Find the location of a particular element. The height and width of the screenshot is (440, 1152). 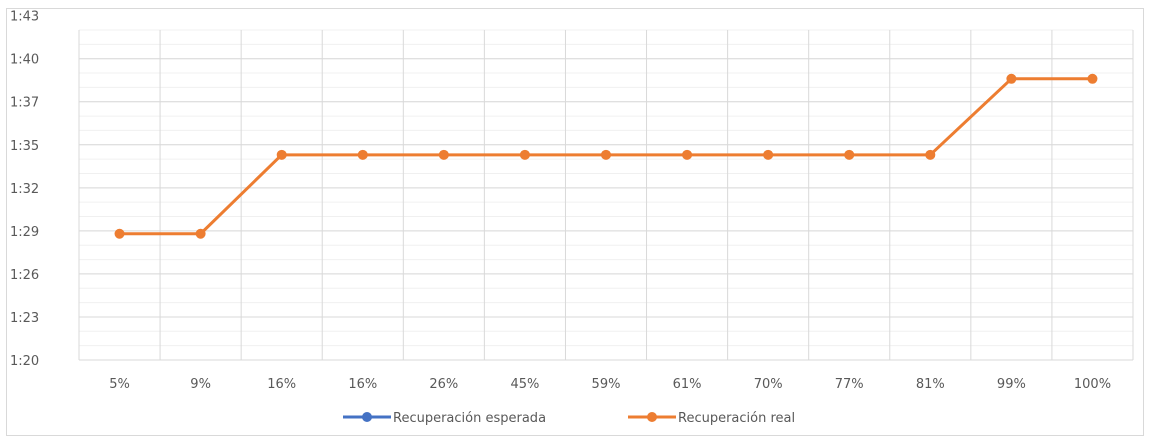

y-tick-label: 1:43 is located at coordinates (24, 17).